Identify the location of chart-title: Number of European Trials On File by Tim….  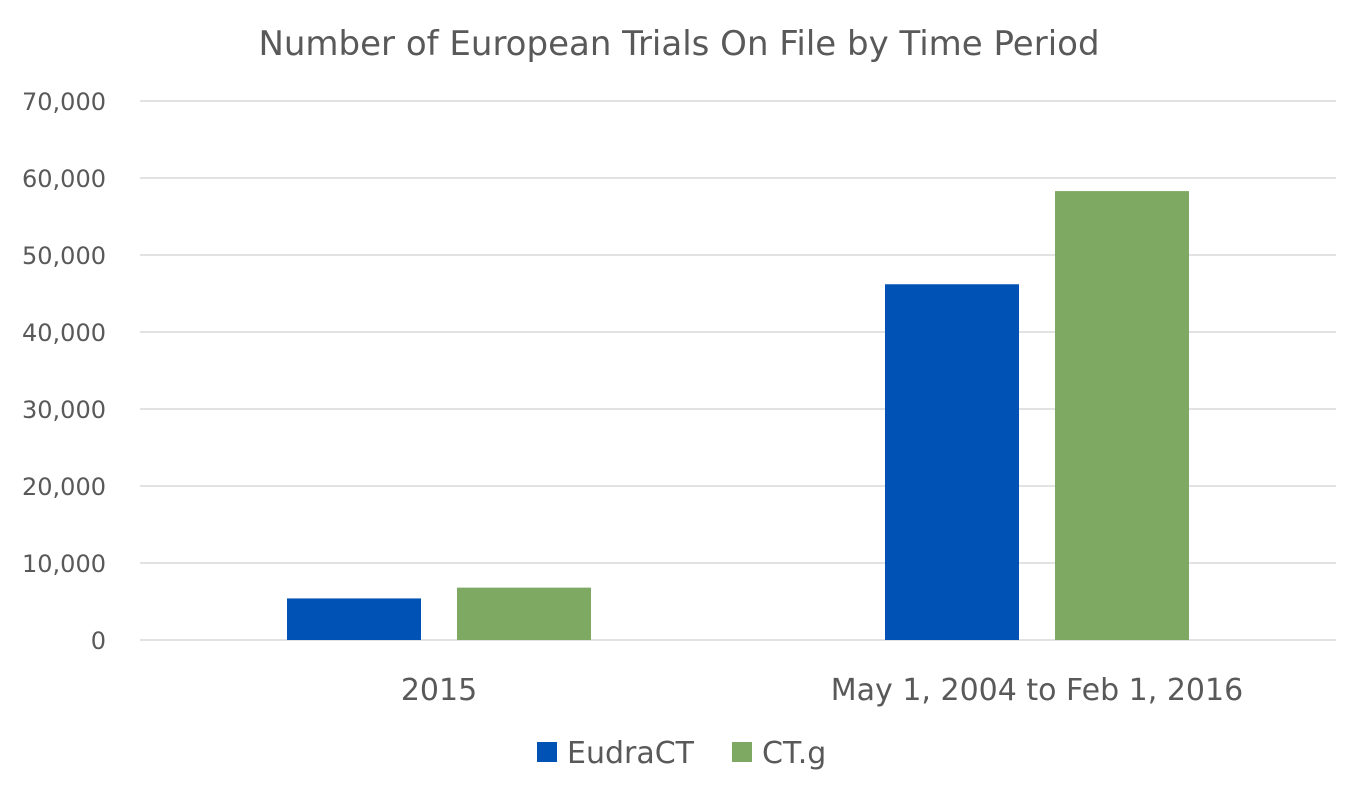
(678, 44).